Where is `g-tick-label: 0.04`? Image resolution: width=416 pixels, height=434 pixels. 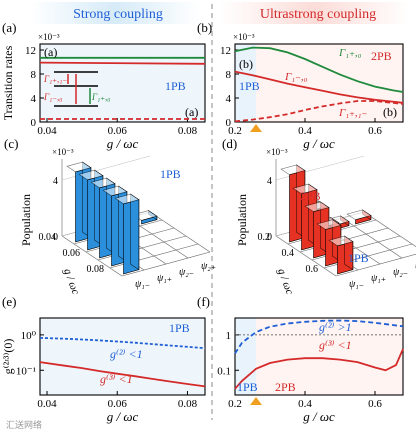 g-tick-label: 0.04 is located at coordinates (48, 237).